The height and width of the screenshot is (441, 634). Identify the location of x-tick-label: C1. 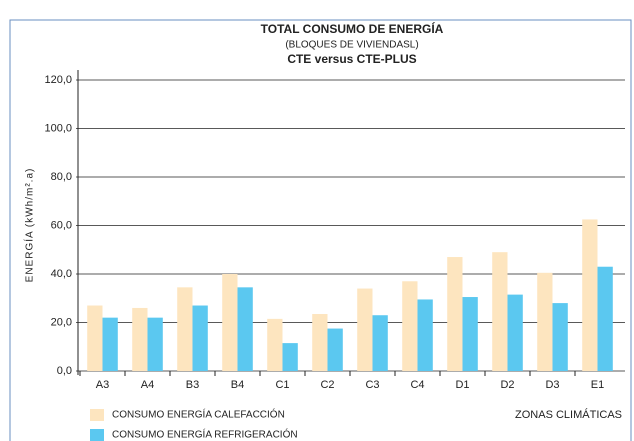
(282, 385).